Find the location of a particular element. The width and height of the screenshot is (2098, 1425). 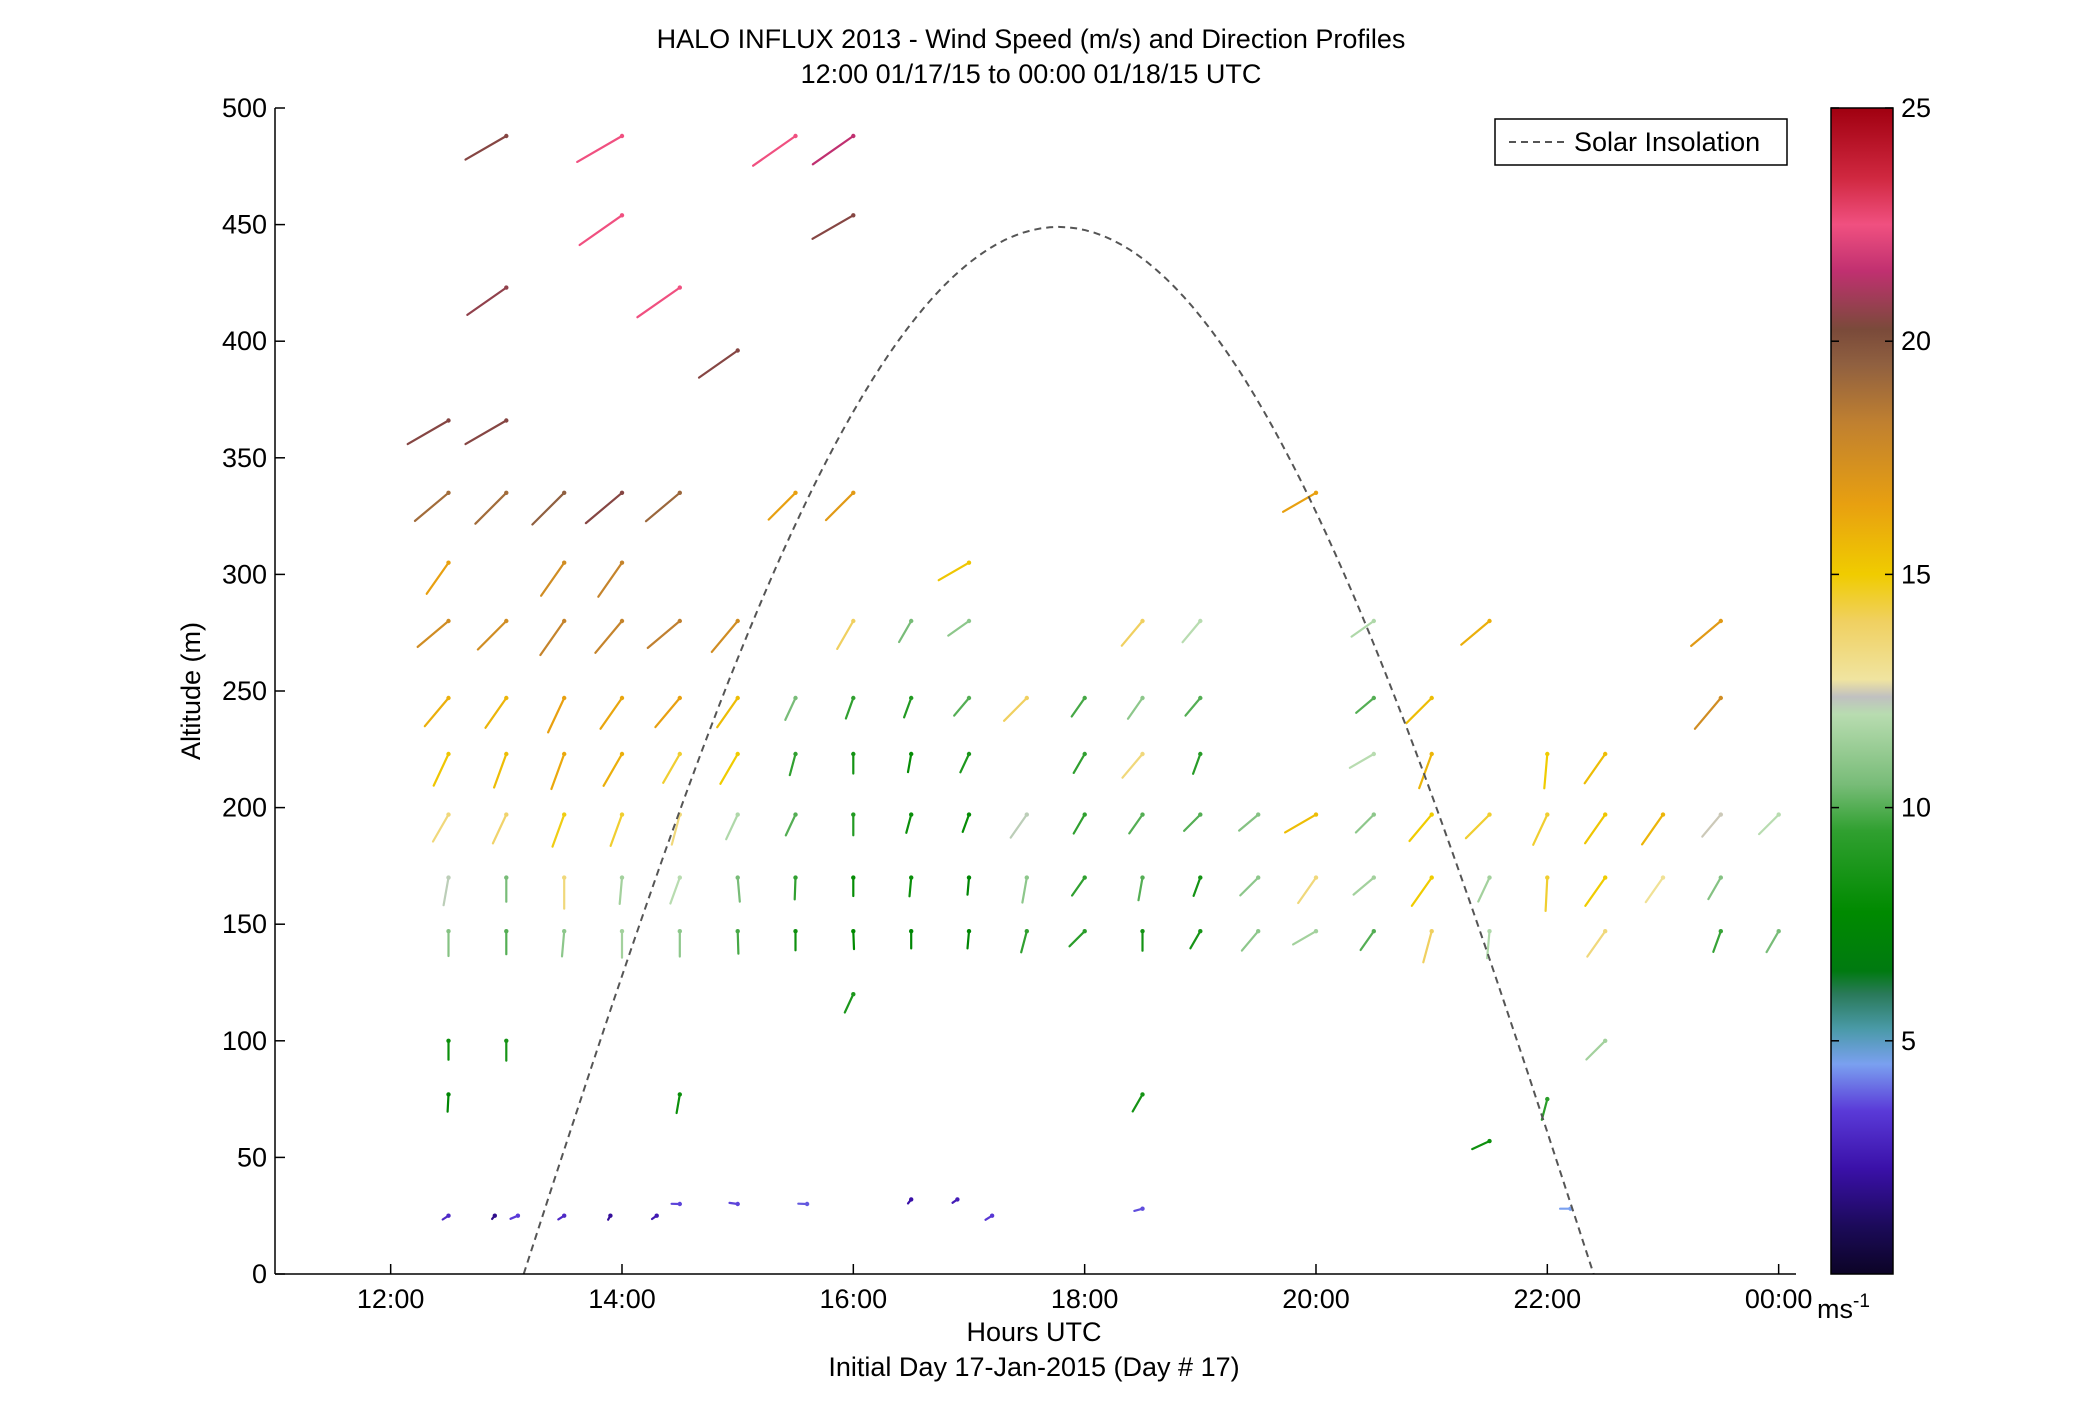

colorbar-unit-exponent: -1 is located at coordinates (1861, 1301).